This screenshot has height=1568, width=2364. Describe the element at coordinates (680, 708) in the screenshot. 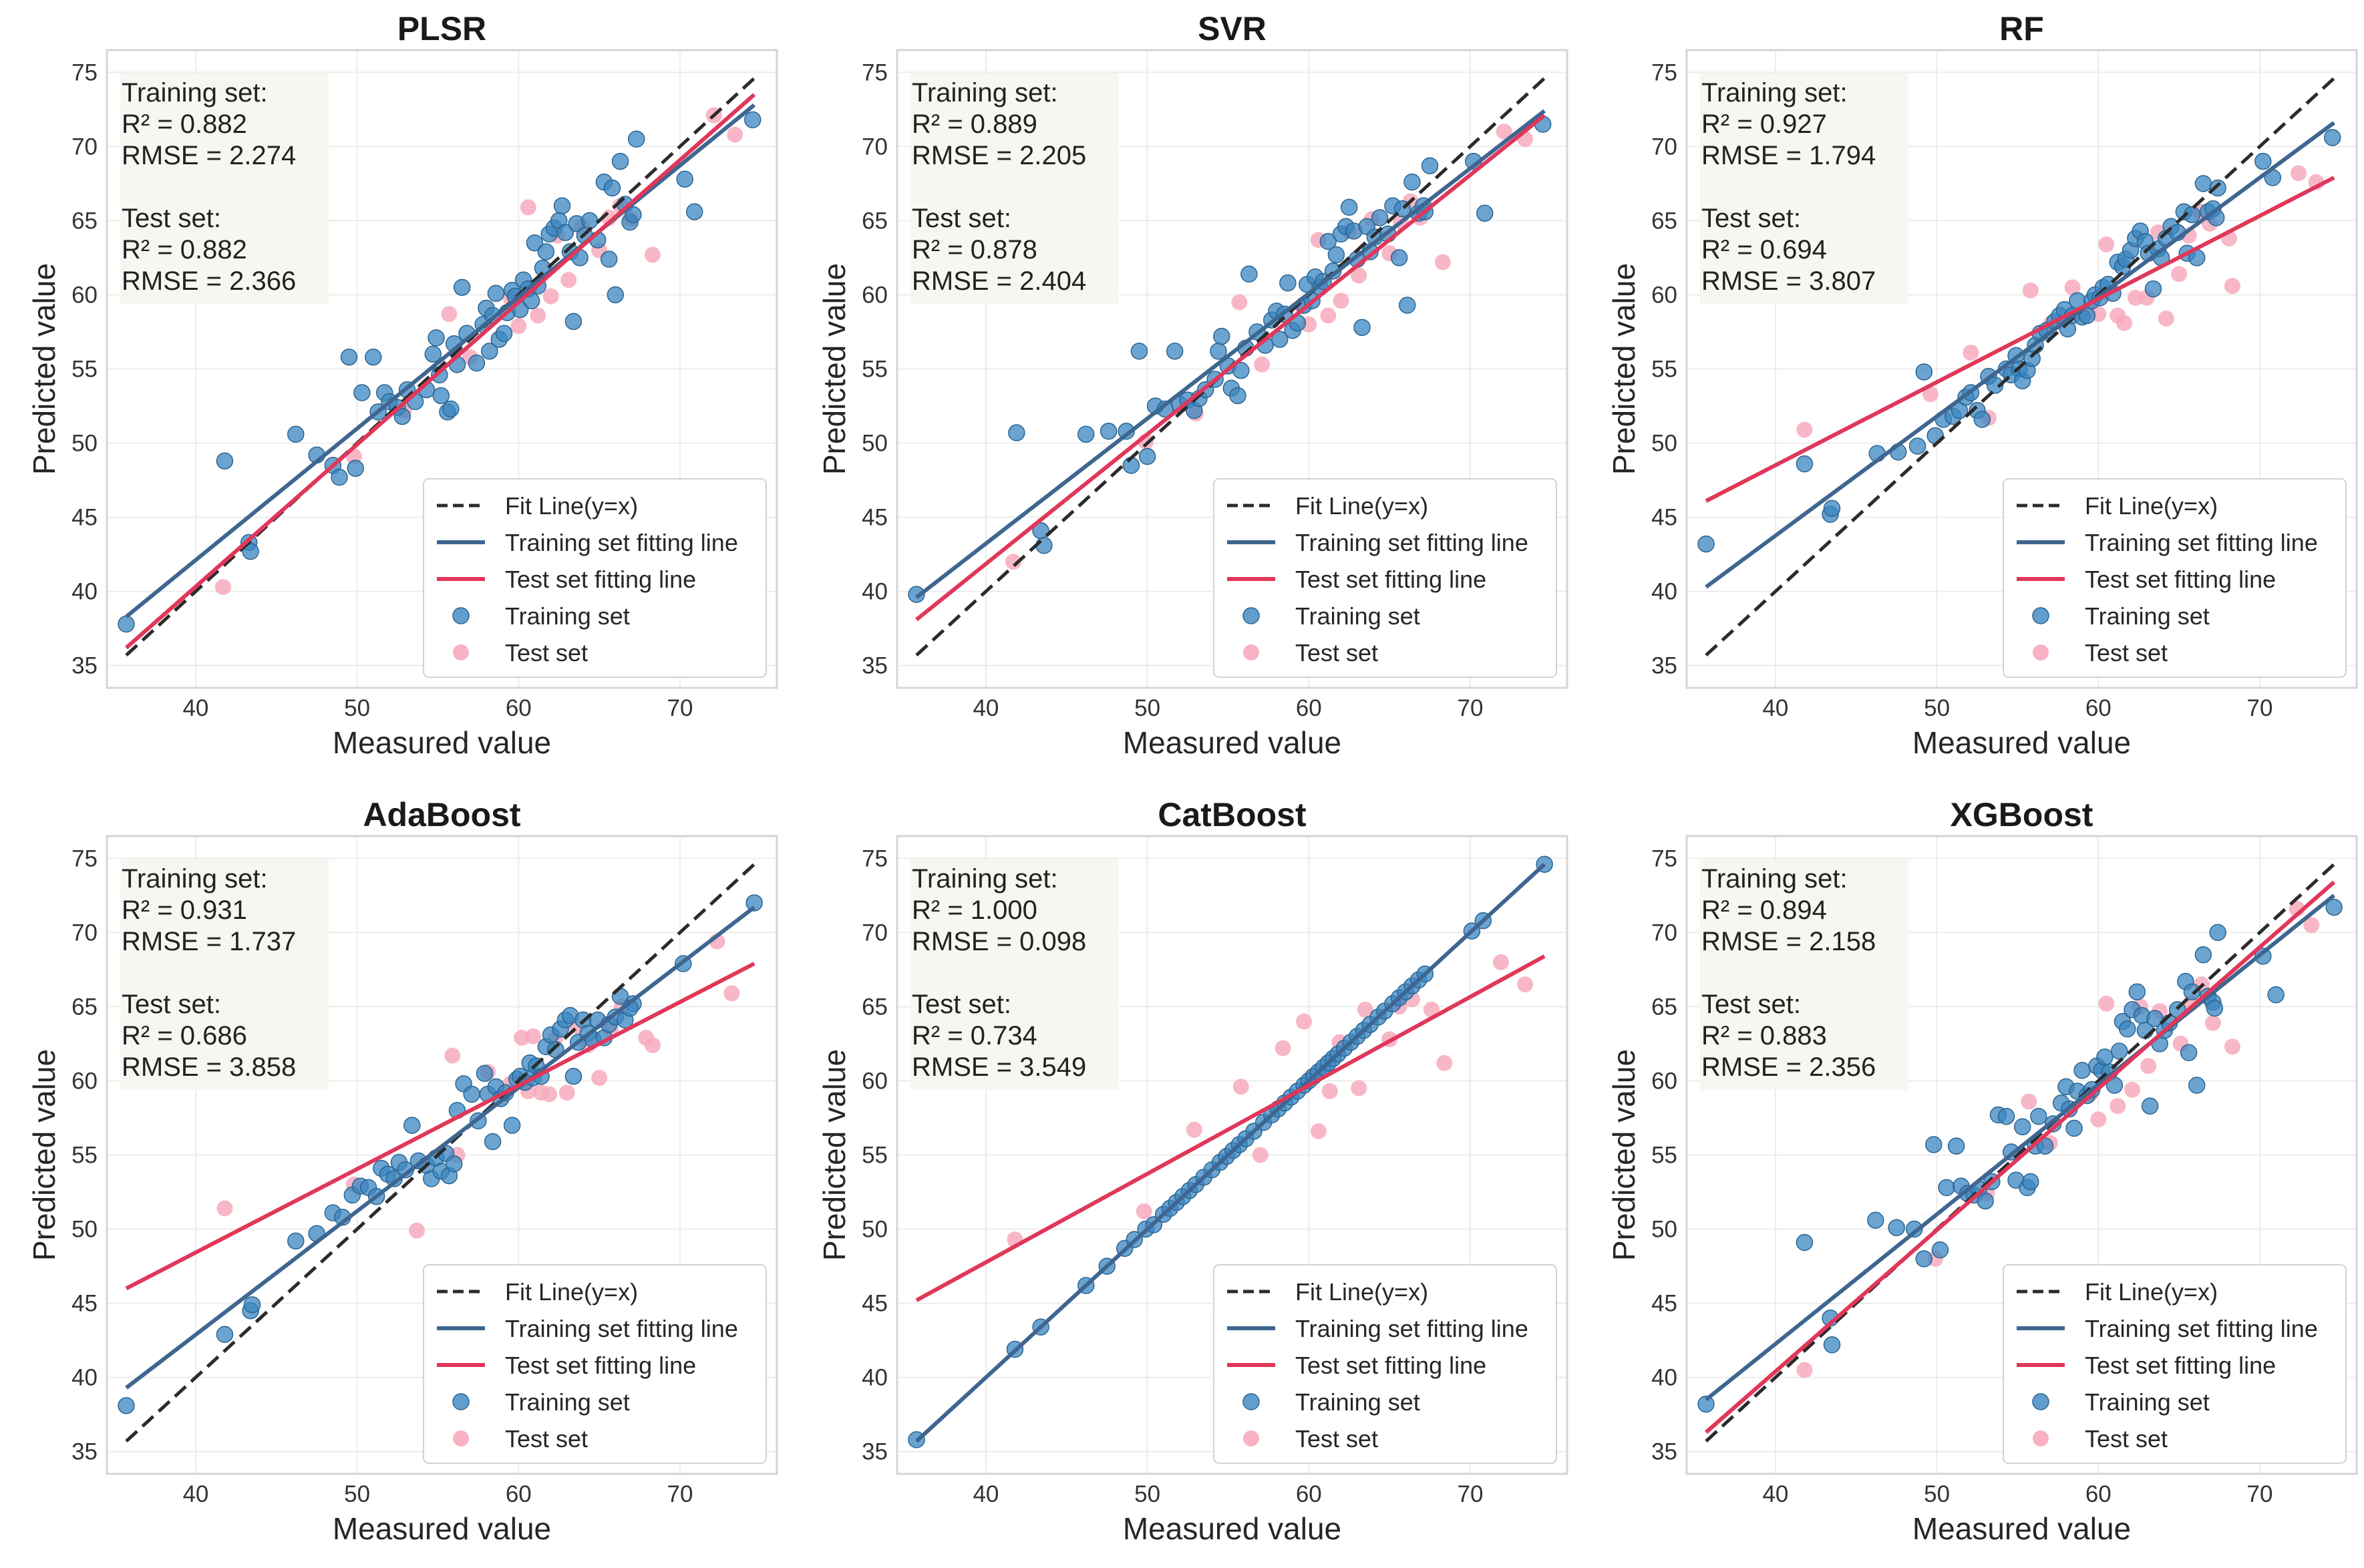

I see `x-tick-label: 70` at that location.